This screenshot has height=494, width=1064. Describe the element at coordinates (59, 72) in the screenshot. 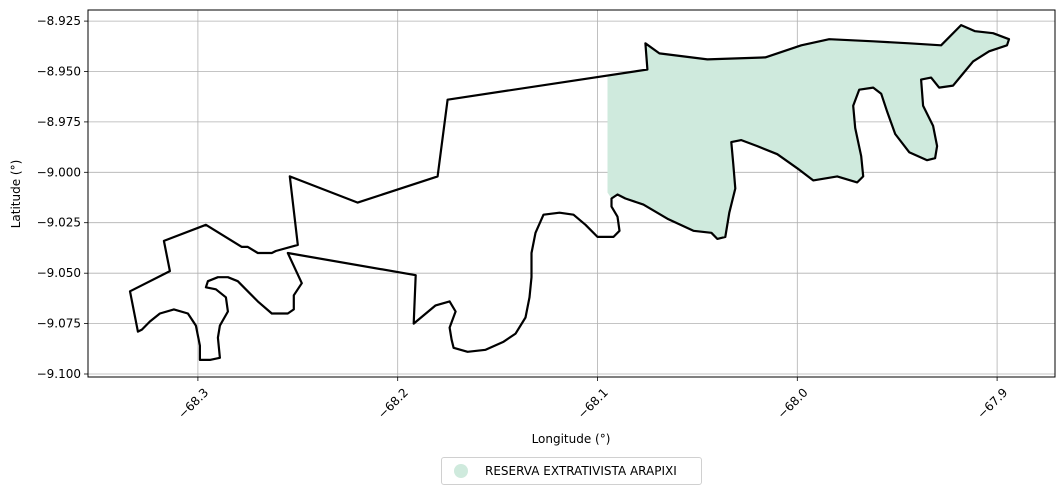

I see `y-tick-label: −8.950` at that location.